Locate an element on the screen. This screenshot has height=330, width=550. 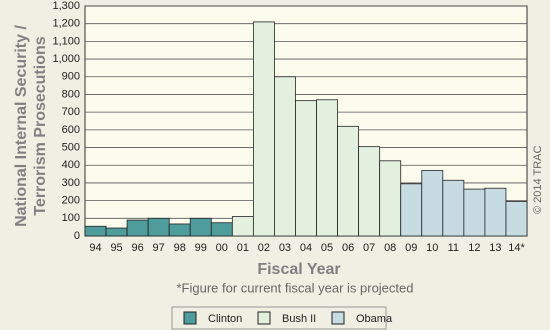
x-tick-label: 05 is located at coordinates (327, 248).